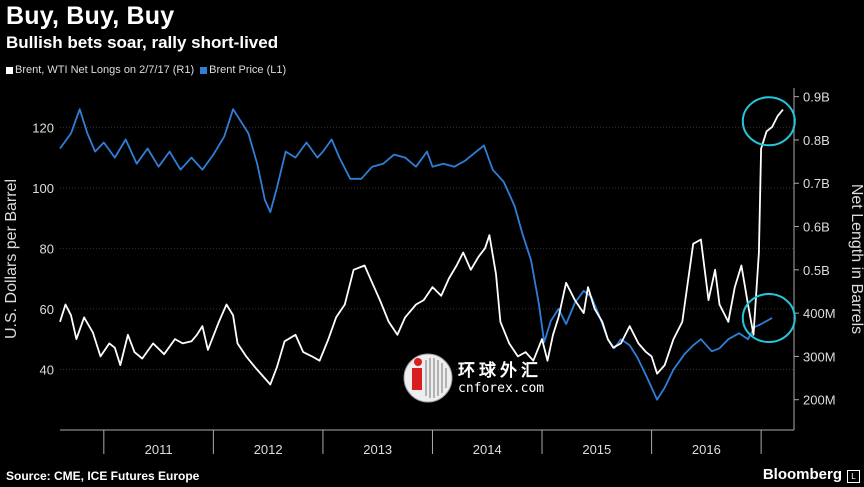 This screenshot has width=864, height=487. I want to click on y-right-tick-label: 200M, so click(819, 400).